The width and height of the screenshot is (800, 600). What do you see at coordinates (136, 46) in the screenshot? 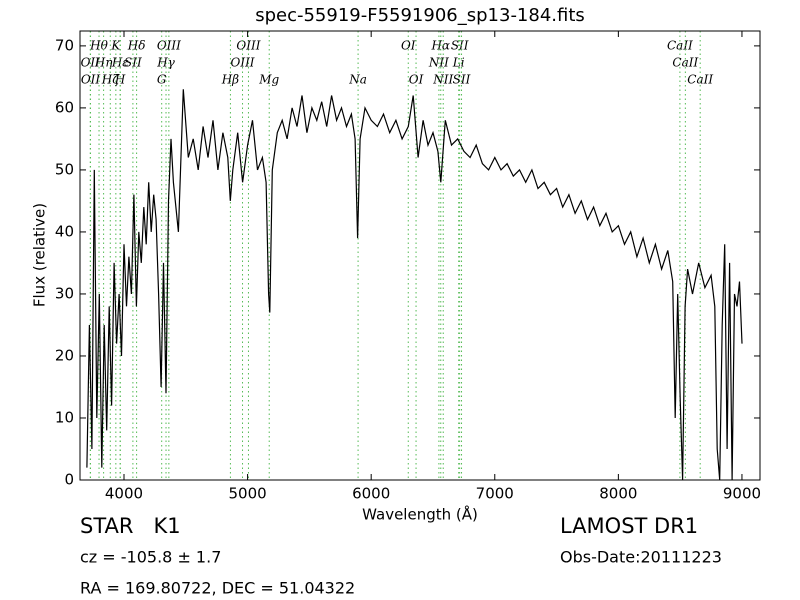
I see `spectral-line-label: Hδ` at bounding box center [136, 46].